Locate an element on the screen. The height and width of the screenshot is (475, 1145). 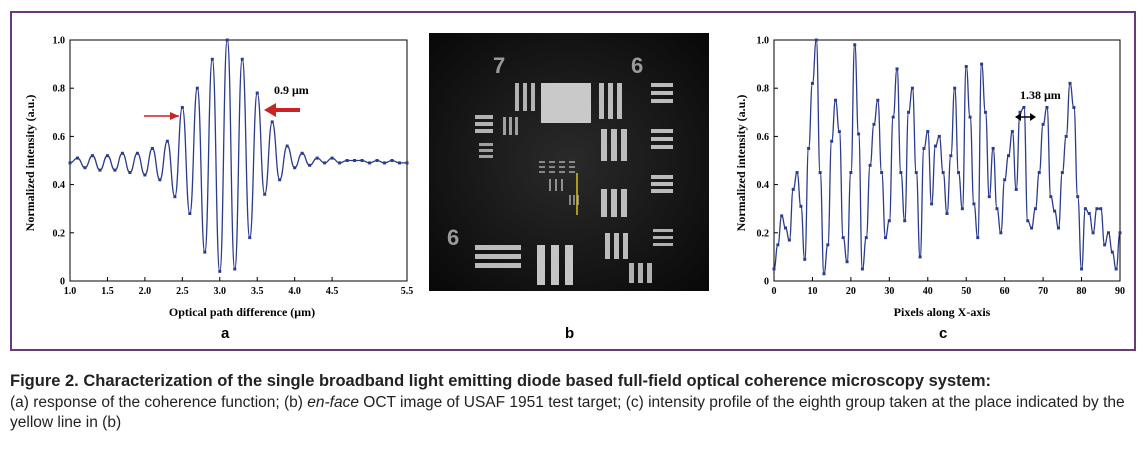
panel-a-x-tick-label: 3.0 is located at coordinates (220, 291).